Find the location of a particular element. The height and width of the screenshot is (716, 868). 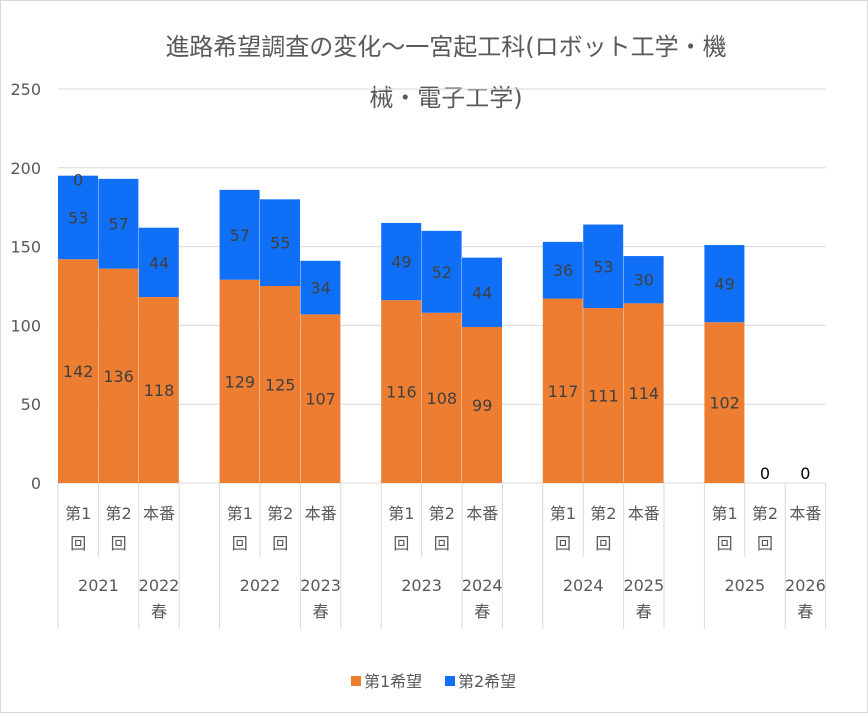

legend: 第1希望 第2希望 is located at coordinates (433, 681).